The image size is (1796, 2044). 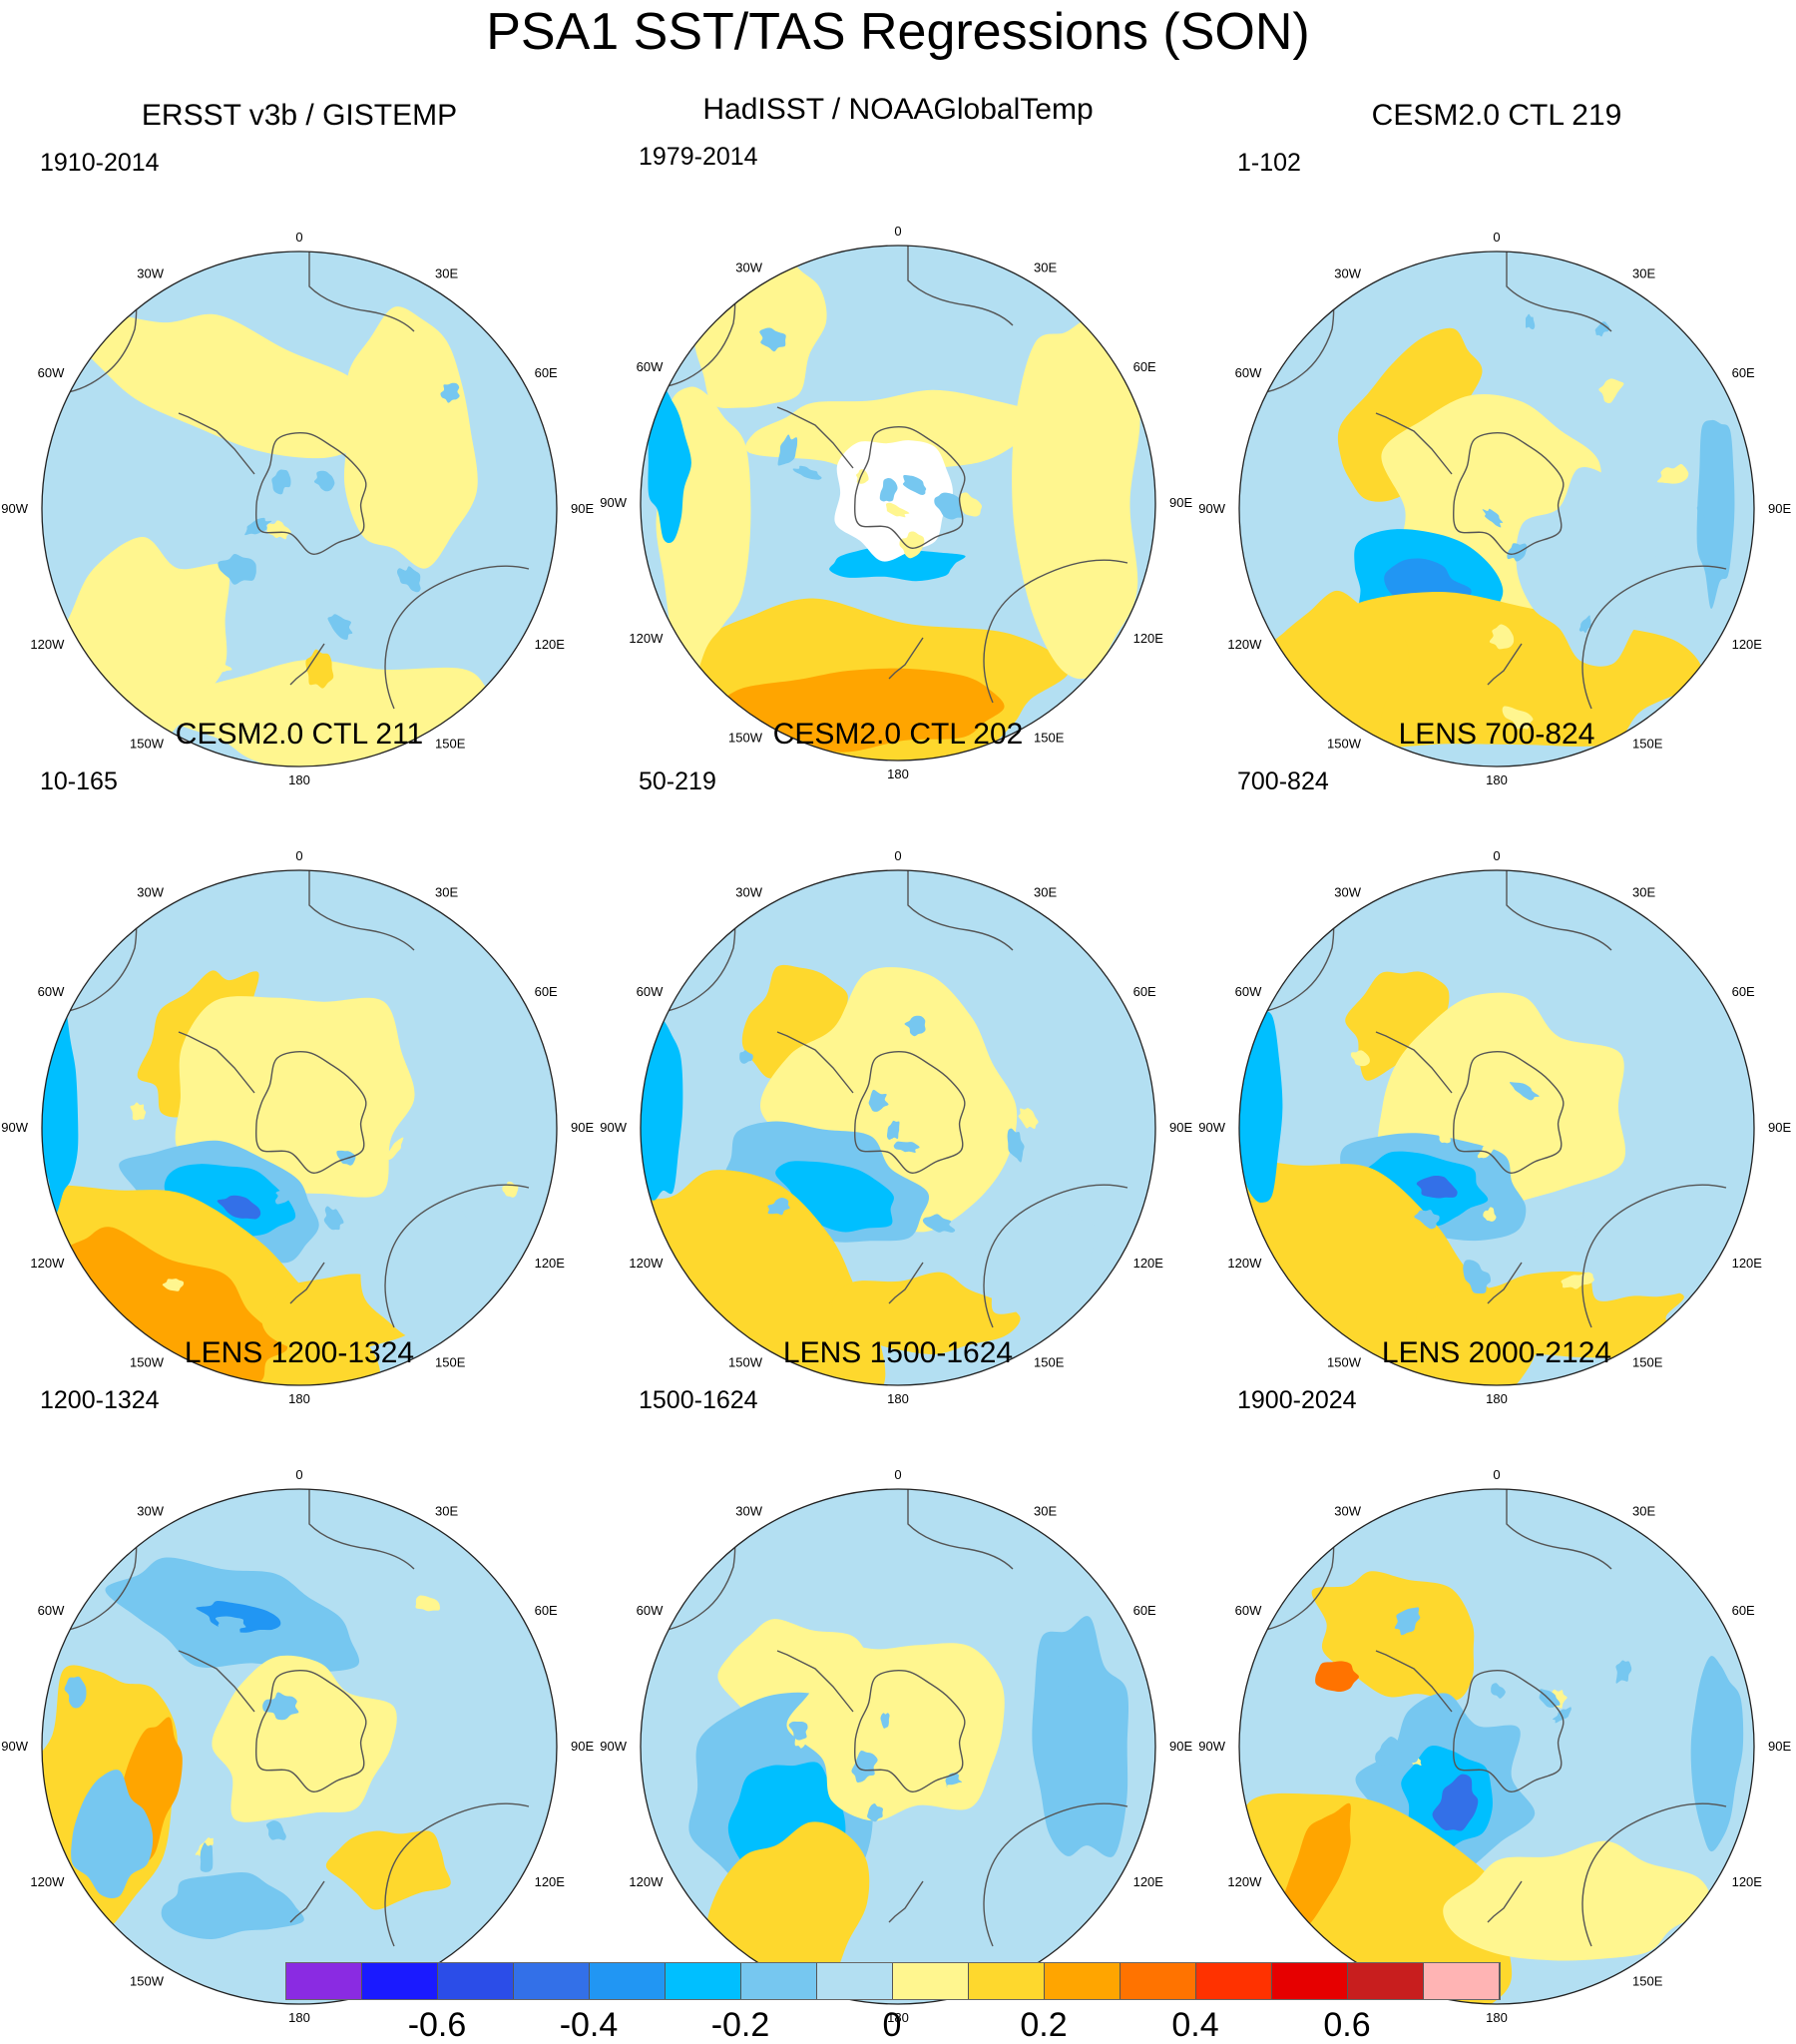 I want to click on panel-period: 700-824, so click(x=1283, y=781).